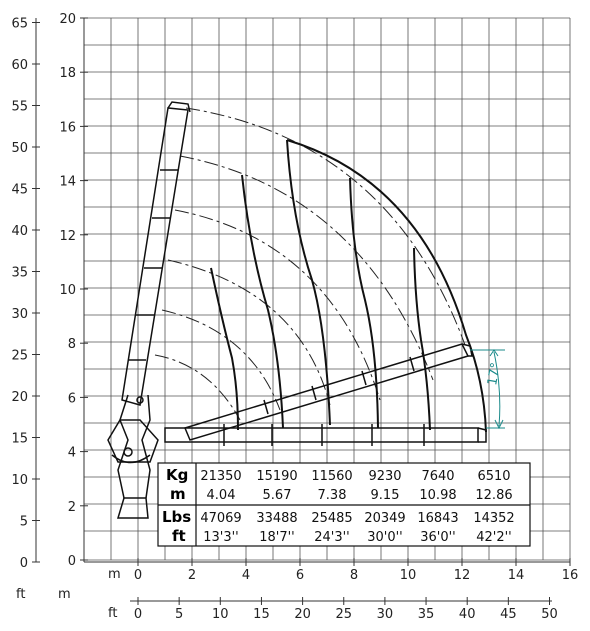 The height and width of the screenshot is (631, 590). What do you see at coordinates (19, 107) in the screenshot?
I see `left-ft-tick-label: 55` at bounding box center [19, 107].